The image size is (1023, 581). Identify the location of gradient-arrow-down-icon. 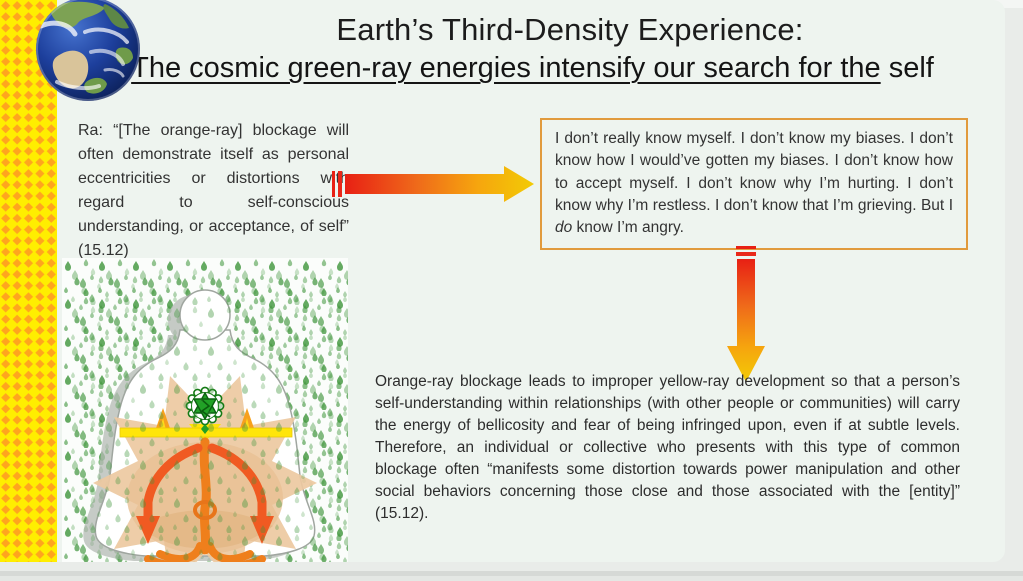
(746, 314).